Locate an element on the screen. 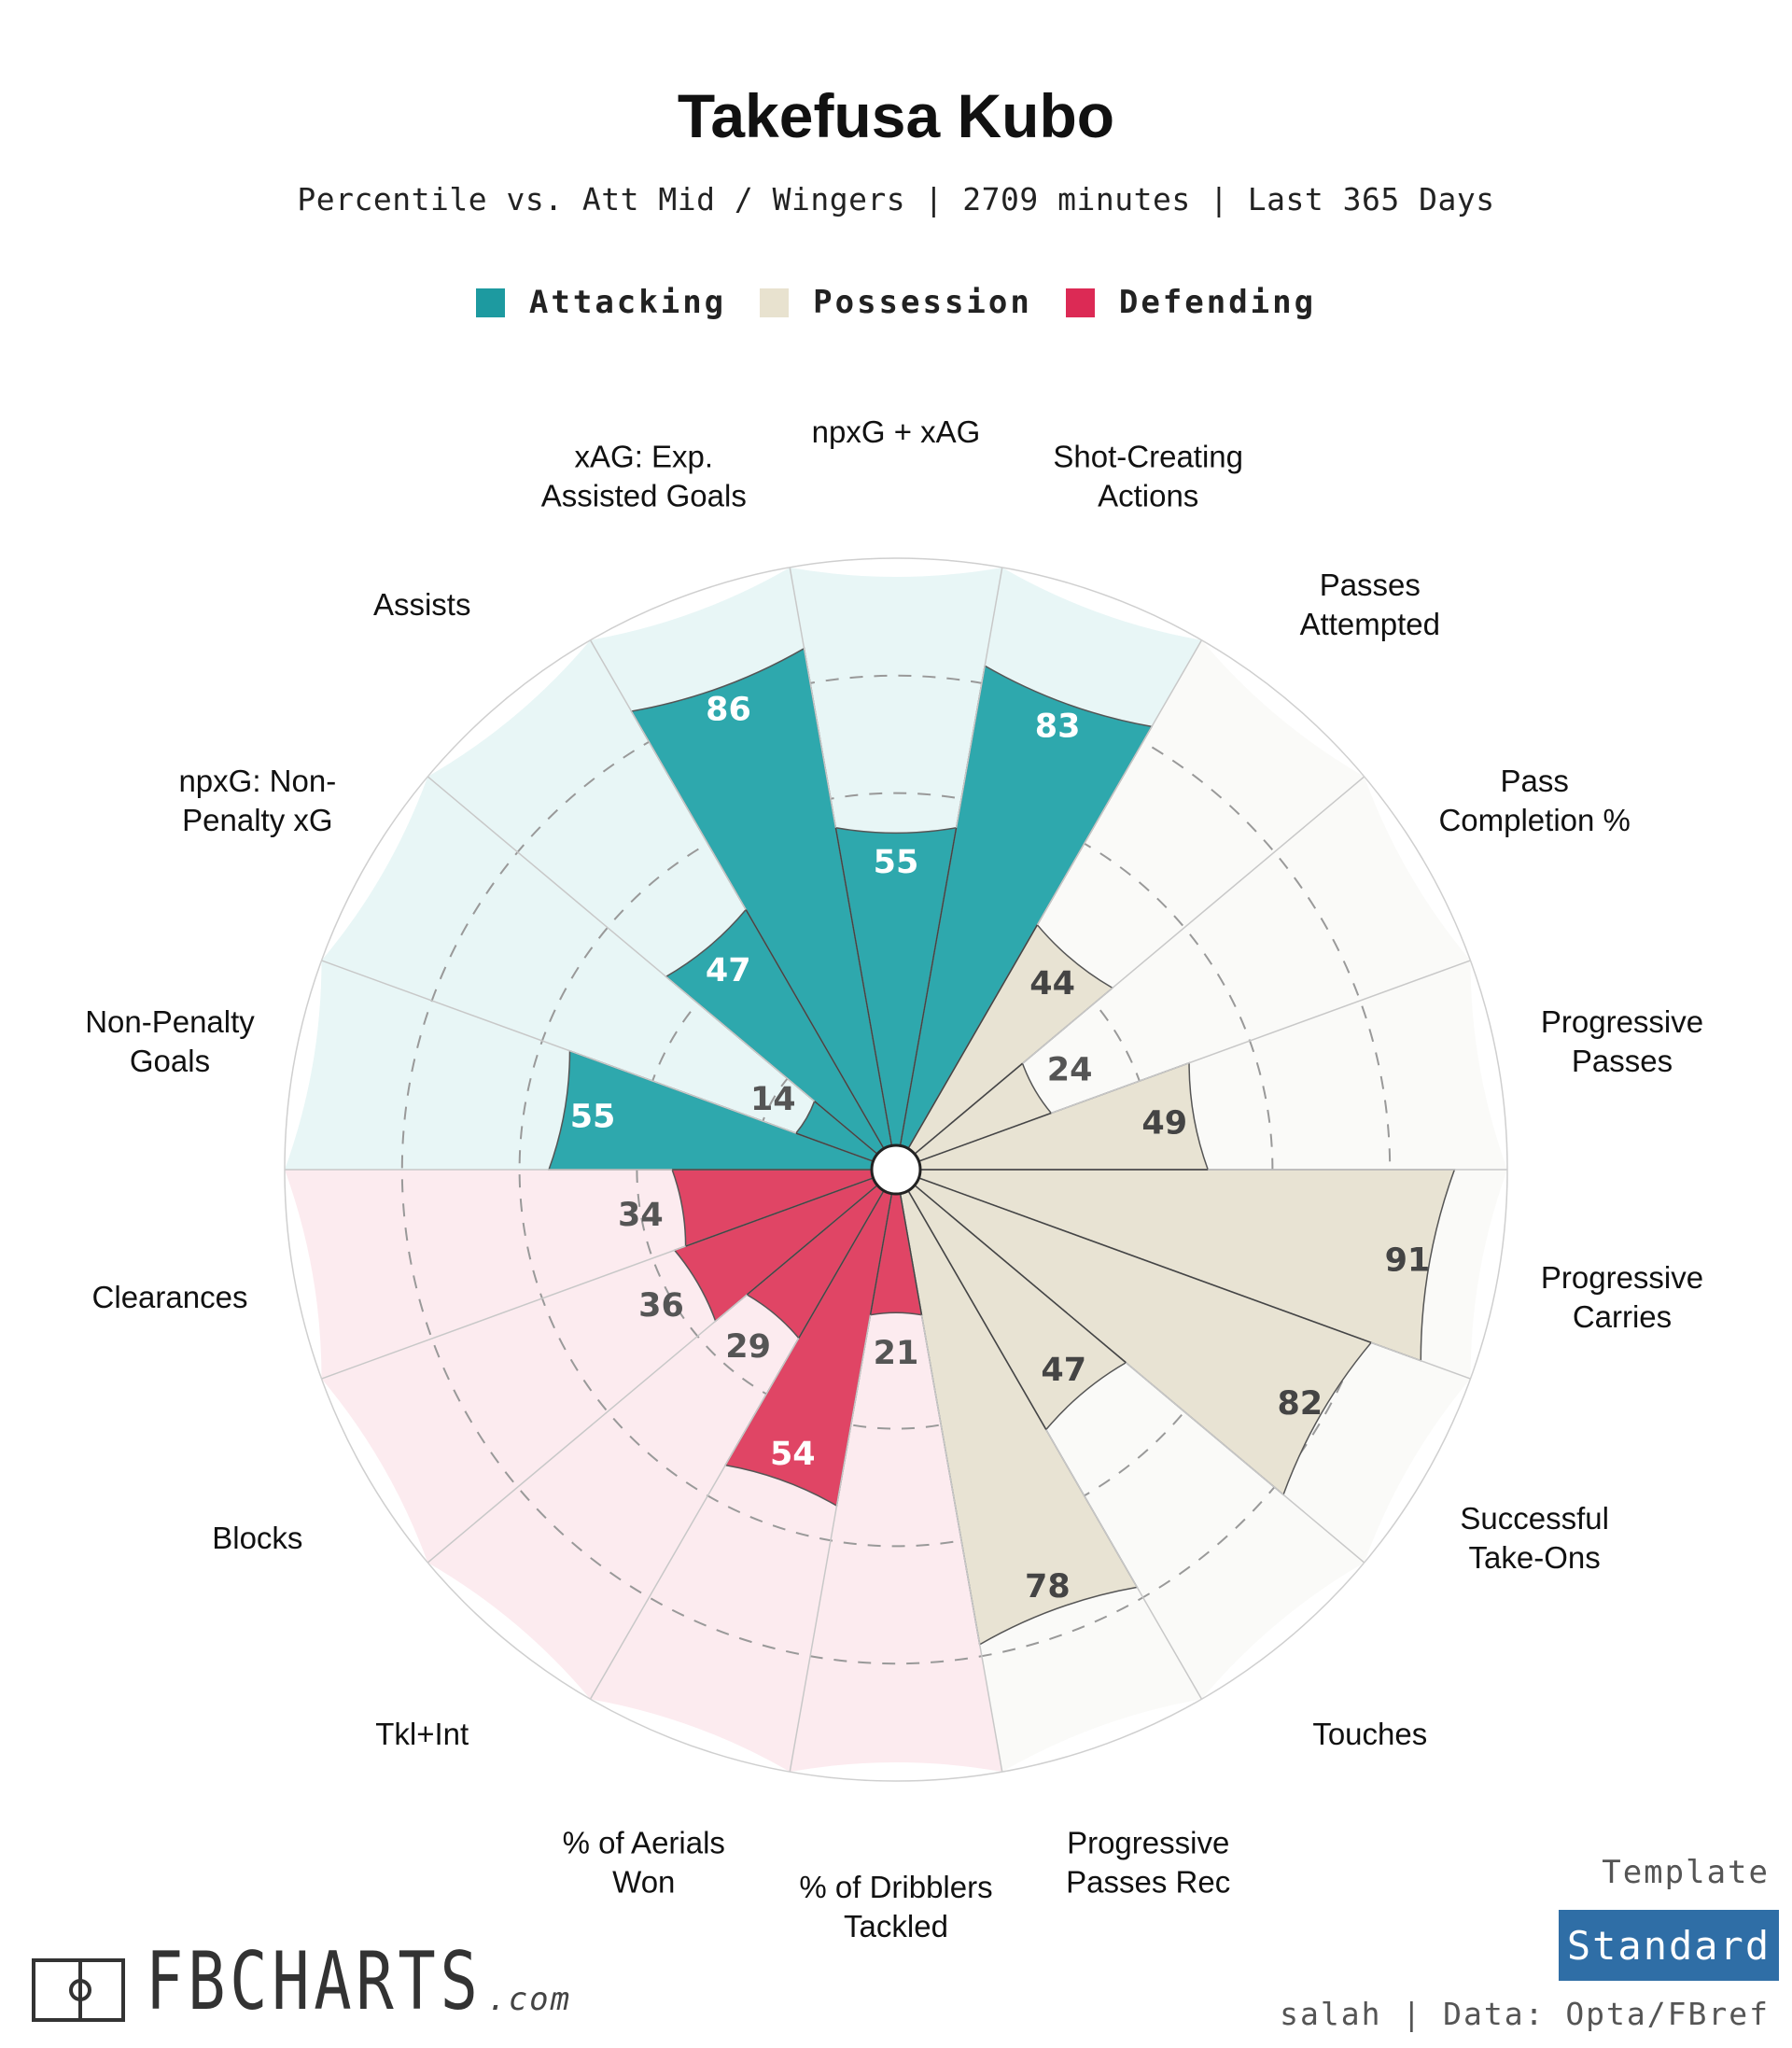 This screenshot has height=2048, width=1792. category-label-line: Attempted is located at coordinates (1370, 624).